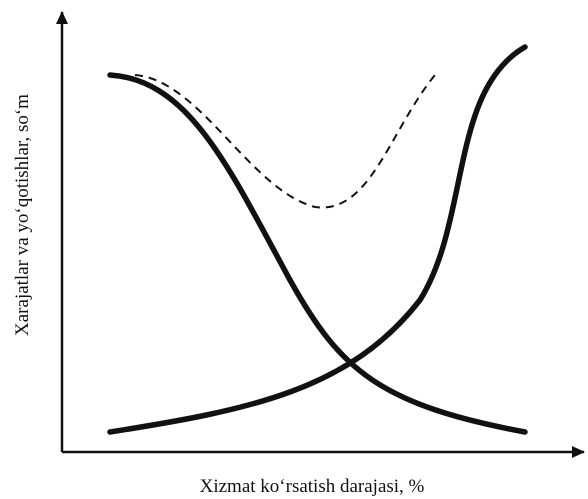  Describe the element at coordinates (285, 141) in the screenshot. I see `total-curve` at that location.